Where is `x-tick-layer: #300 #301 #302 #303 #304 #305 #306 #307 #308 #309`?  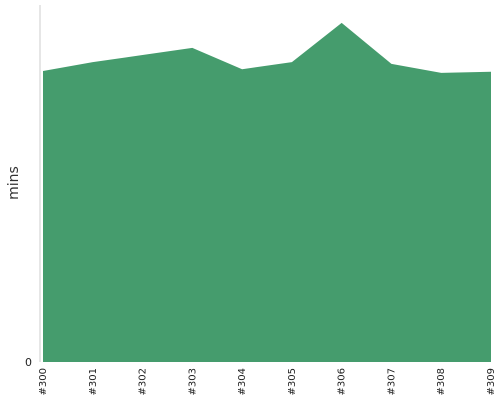
x-tick-layer: #300 #301 #302 #303 #304 #305 #306 #307 #308 #309 is located at coordinates (267, 381).